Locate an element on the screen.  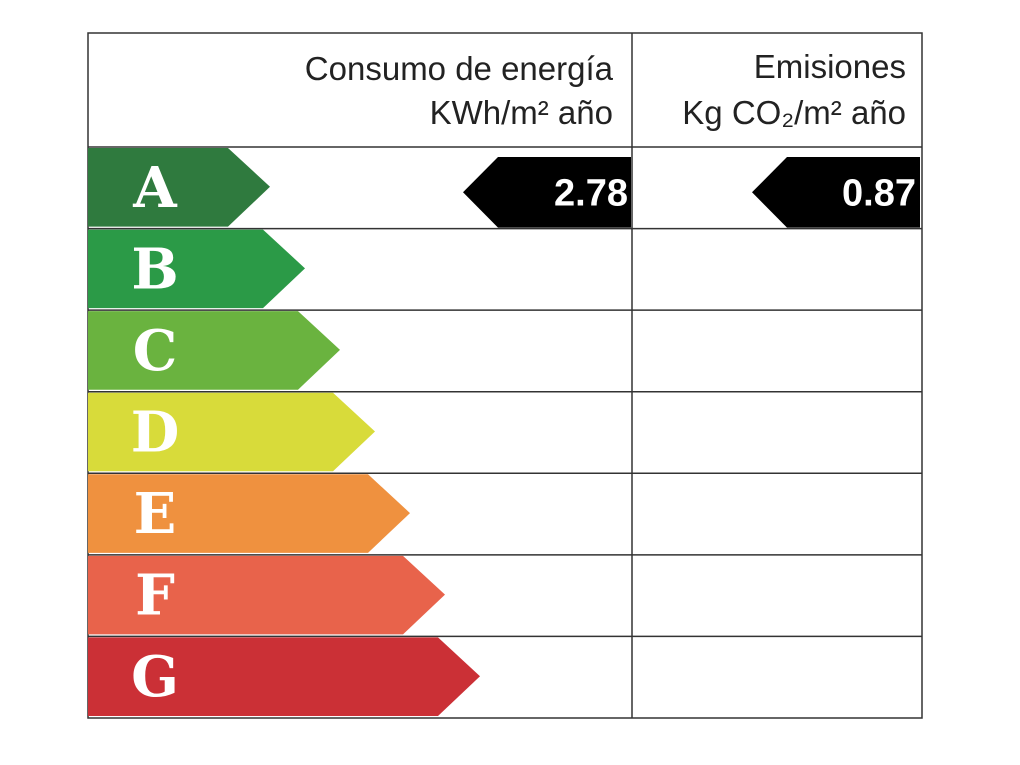
emissions-value: 0.87 is located at coordinates (879, 193).